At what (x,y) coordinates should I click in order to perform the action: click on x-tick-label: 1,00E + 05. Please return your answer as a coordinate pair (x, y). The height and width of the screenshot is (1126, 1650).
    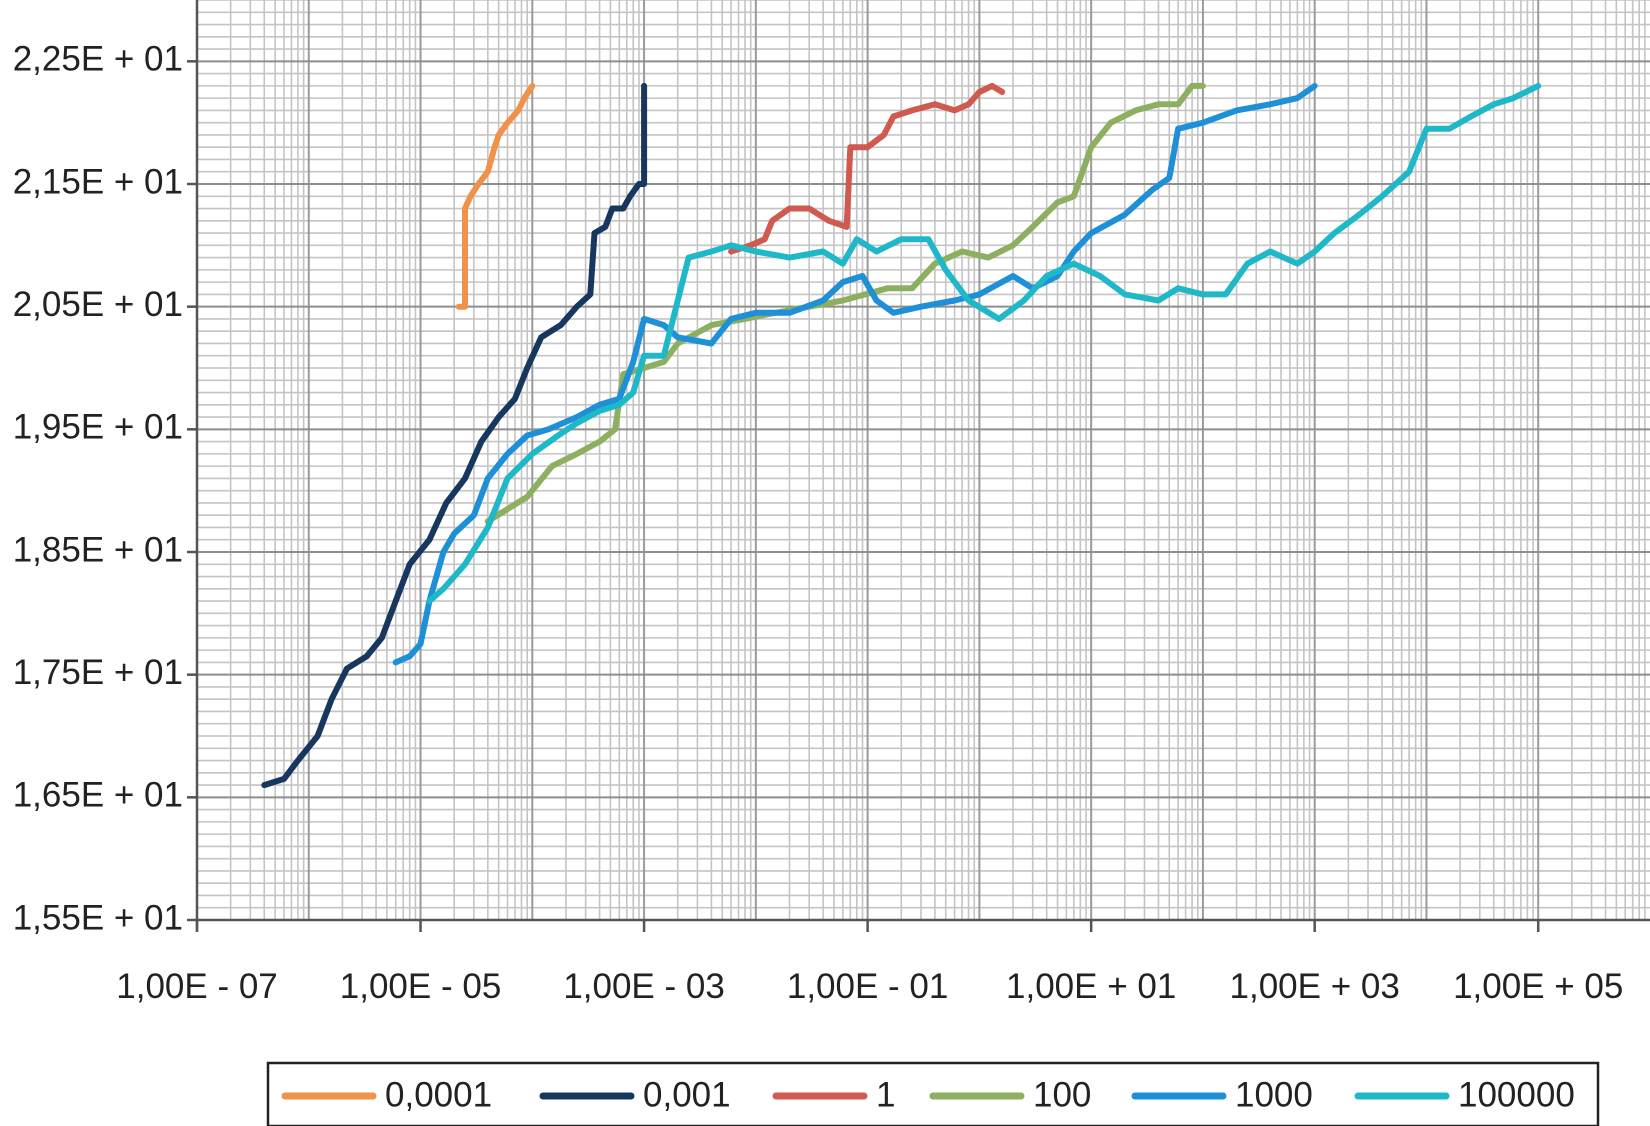
    Looking at the image, I should click on (1538, 986).